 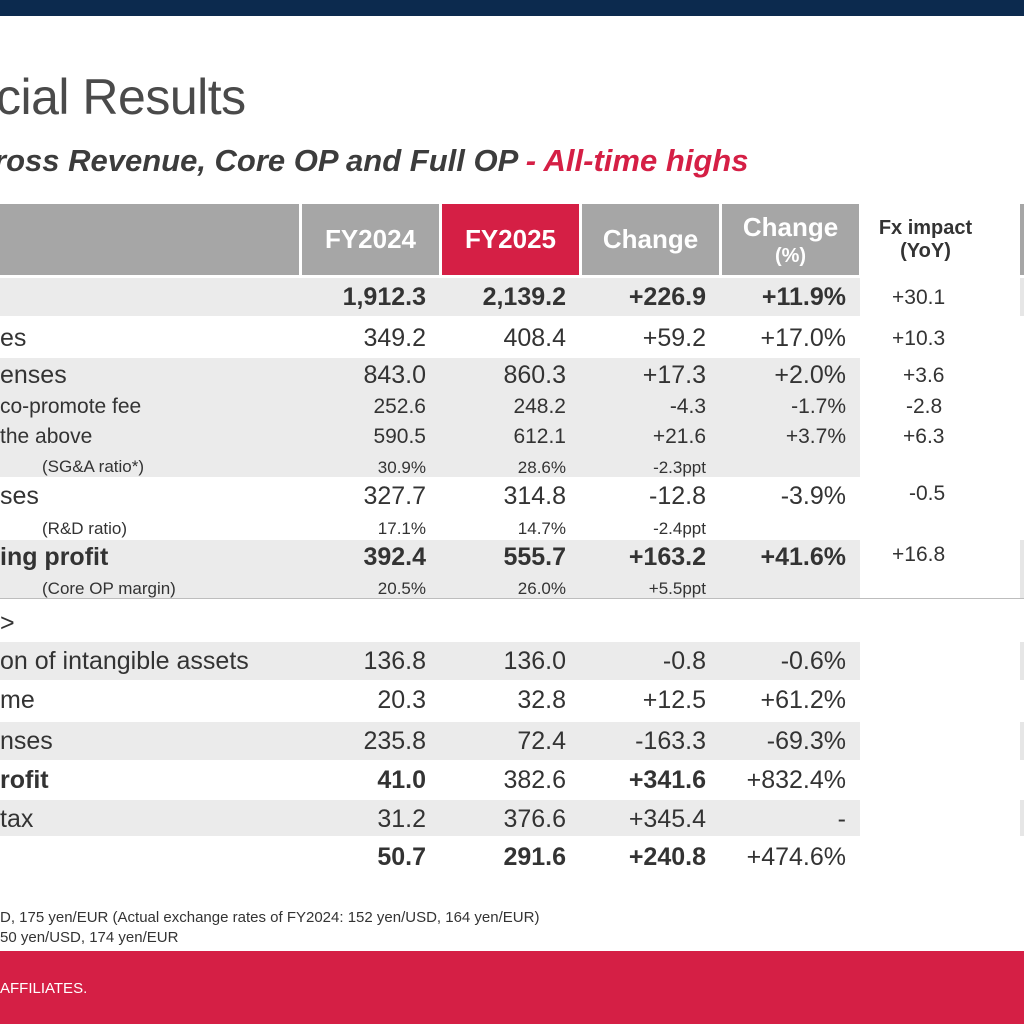 What do you see at coordinates (534, 661) in the screenshot?
I see `cell-fy2025: 136.0` at bounding box center [534, 661].